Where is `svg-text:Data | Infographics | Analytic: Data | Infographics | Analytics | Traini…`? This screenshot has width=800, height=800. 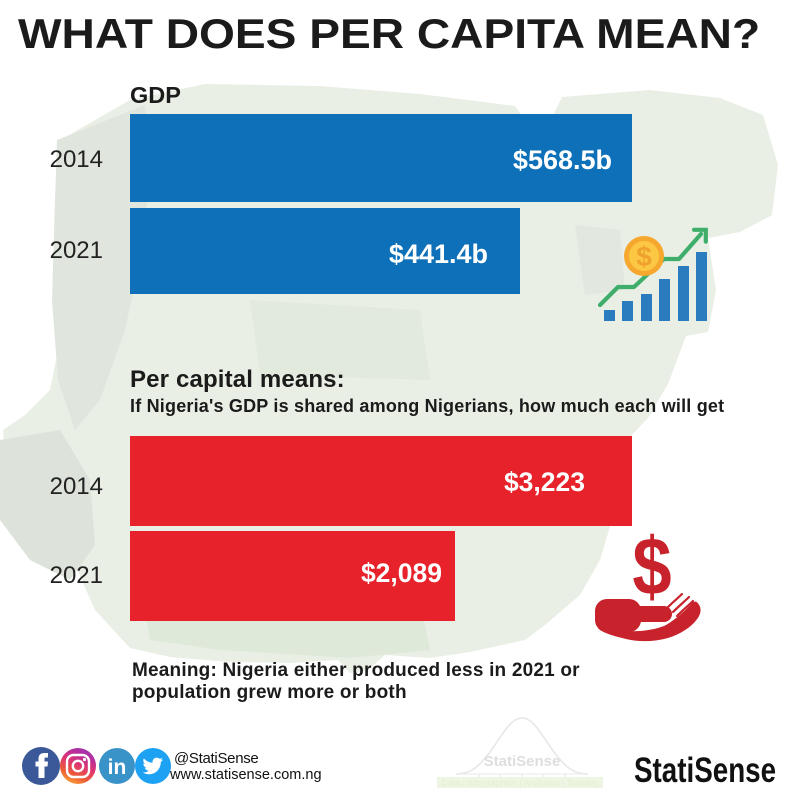
svg-text:Data | Infographics | Analytic: Data | Infographics | Analytics | Traini… is located at coordinates (520, 783).